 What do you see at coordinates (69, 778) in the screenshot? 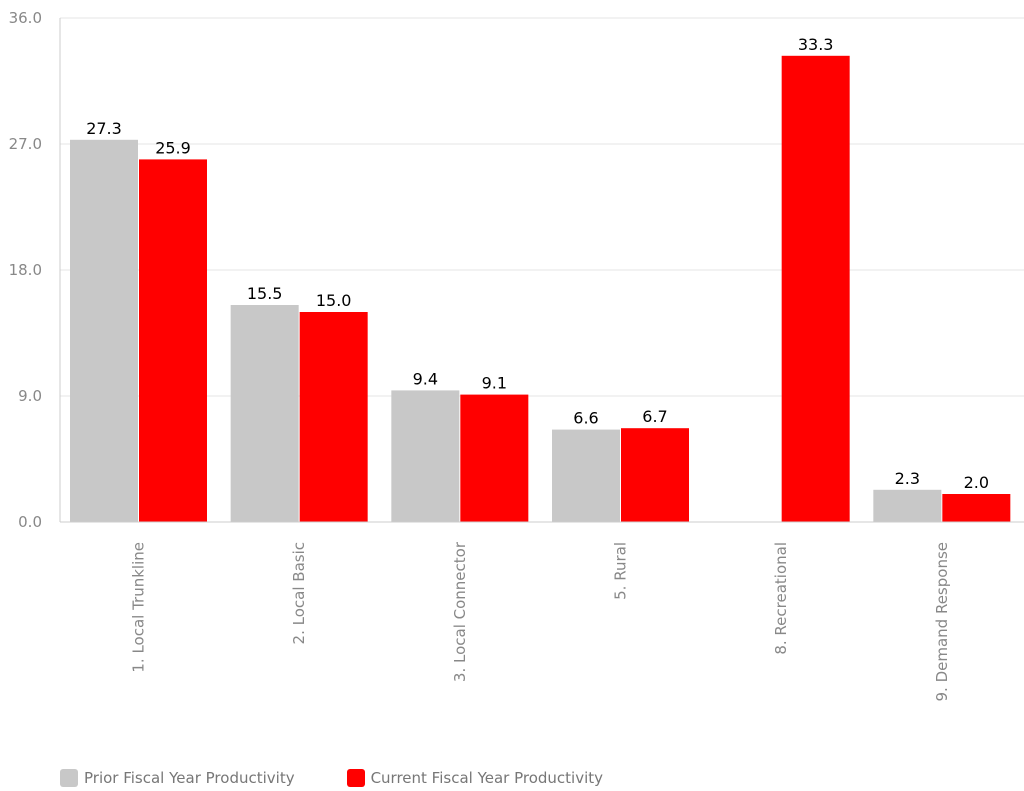
I see `legend-swatch-prior` at bounding box center [69, 778].